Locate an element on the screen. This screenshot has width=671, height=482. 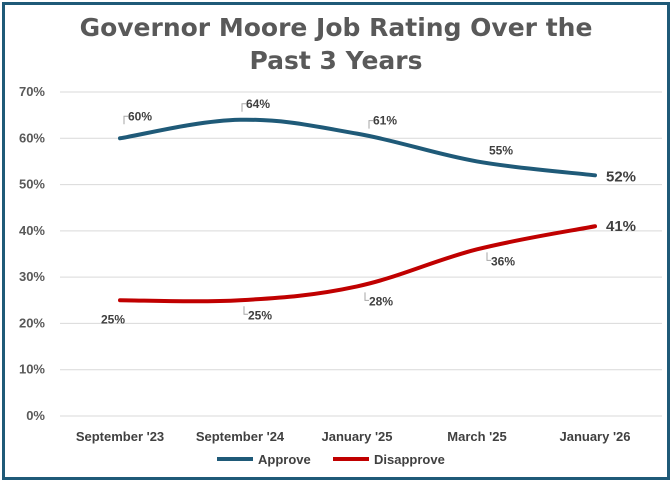
data-label-approve: 64% is located at coordinates (258, 104).